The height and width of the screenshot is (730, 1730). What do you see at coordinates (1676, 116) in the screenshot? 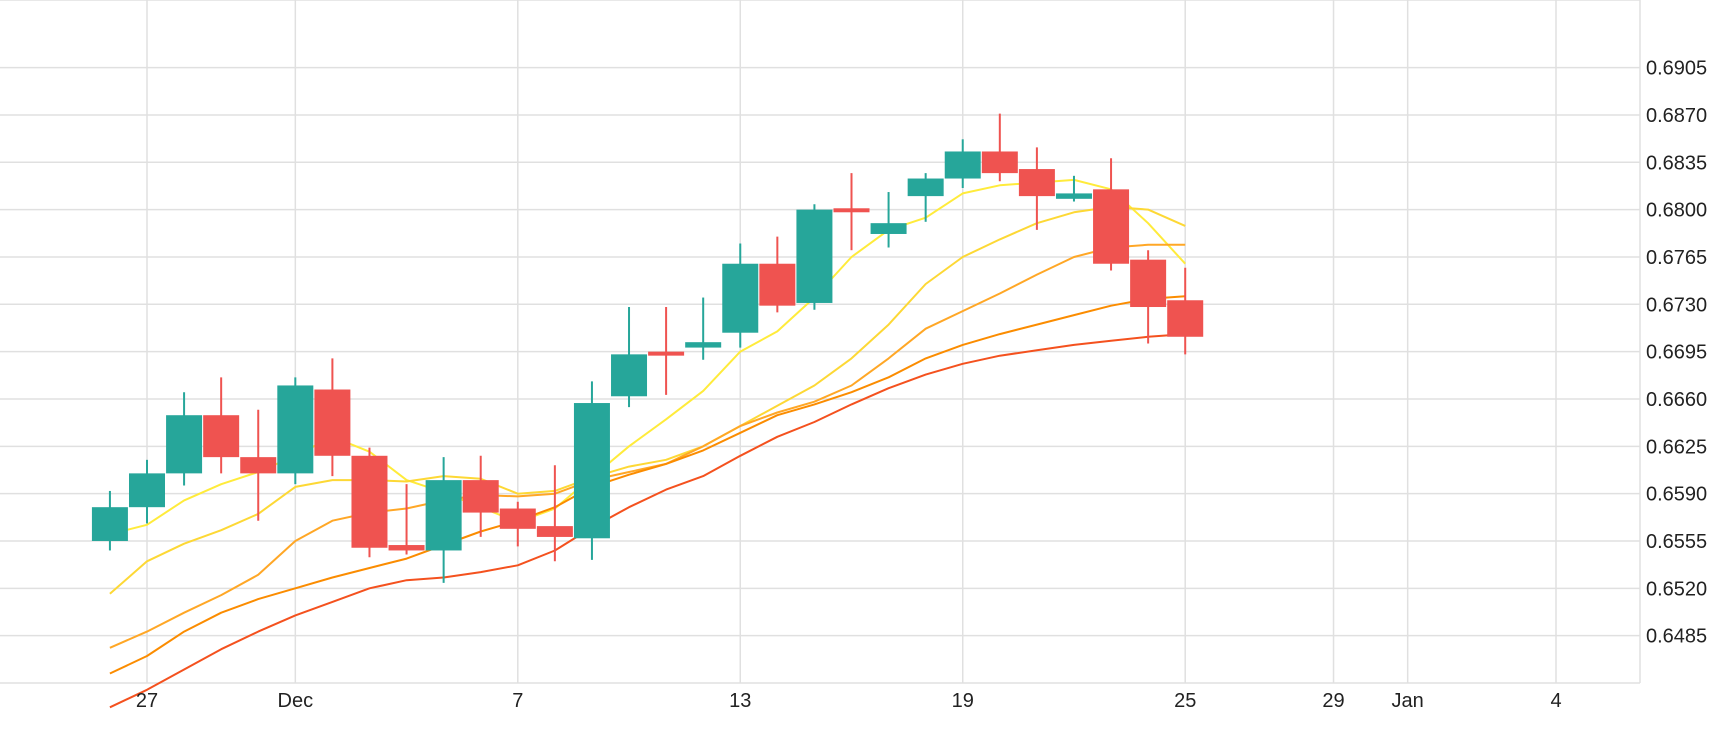
I see `y-tick-label: 0.6870` at bounding box center [1676, 116].